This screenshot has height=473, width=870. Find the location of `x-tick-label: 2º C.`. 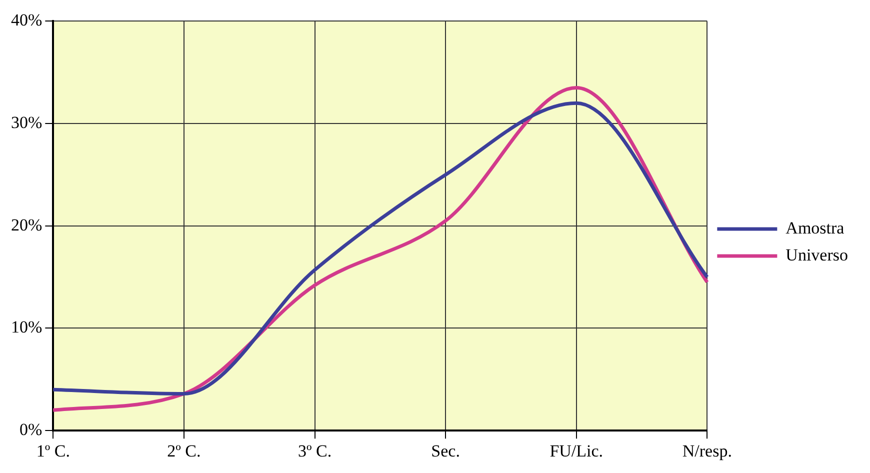

x-tick-label: 2º C. is located at coordinates (184, 450).